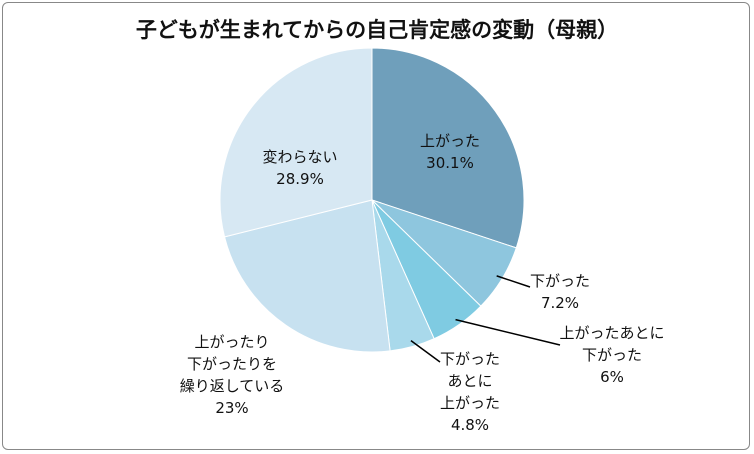  I want to click on category-label: 下がった あとに 上がった, so click(470, 381).